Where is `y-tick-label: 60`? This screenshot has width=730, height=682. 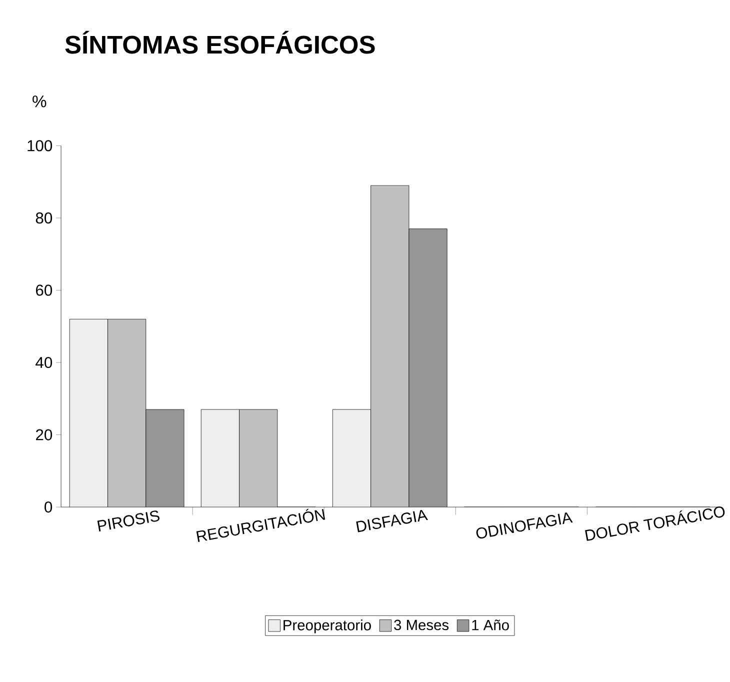
y-tick-label: 60 is located at coordinates (44, 290).